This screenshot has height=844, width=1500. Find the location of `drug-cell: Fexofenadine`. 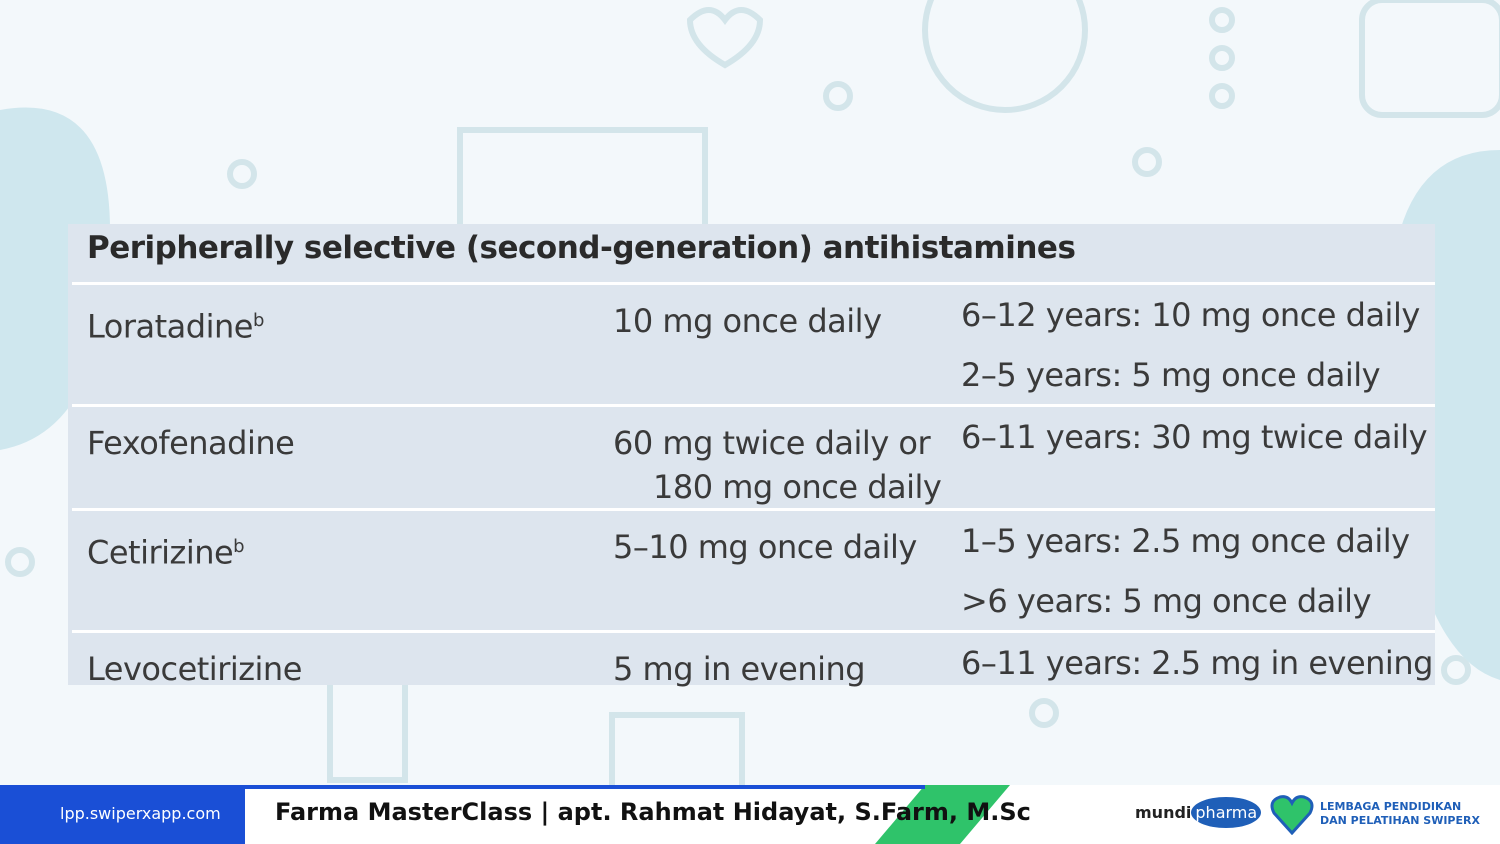

drug-cell: Fexofenadine is located at coordinates (191, 443).